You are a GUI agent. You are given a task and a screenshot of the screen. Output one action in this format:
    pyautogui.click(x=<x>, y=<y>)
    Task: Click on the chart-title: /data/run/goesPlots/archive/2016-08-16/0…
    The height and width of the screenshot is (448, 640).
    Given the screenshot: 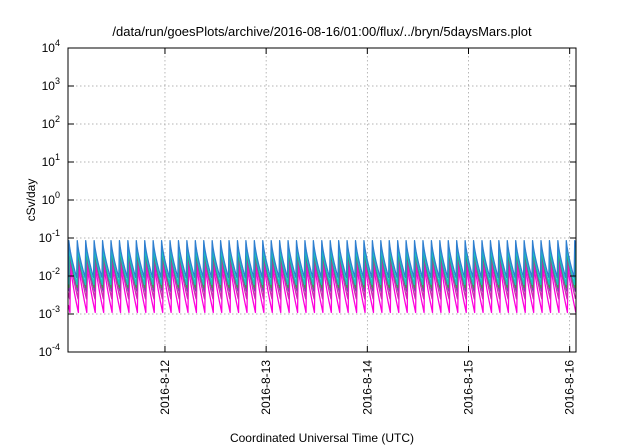 What is the action you would take?
    pyautogui.click(x=322, y=31)
    